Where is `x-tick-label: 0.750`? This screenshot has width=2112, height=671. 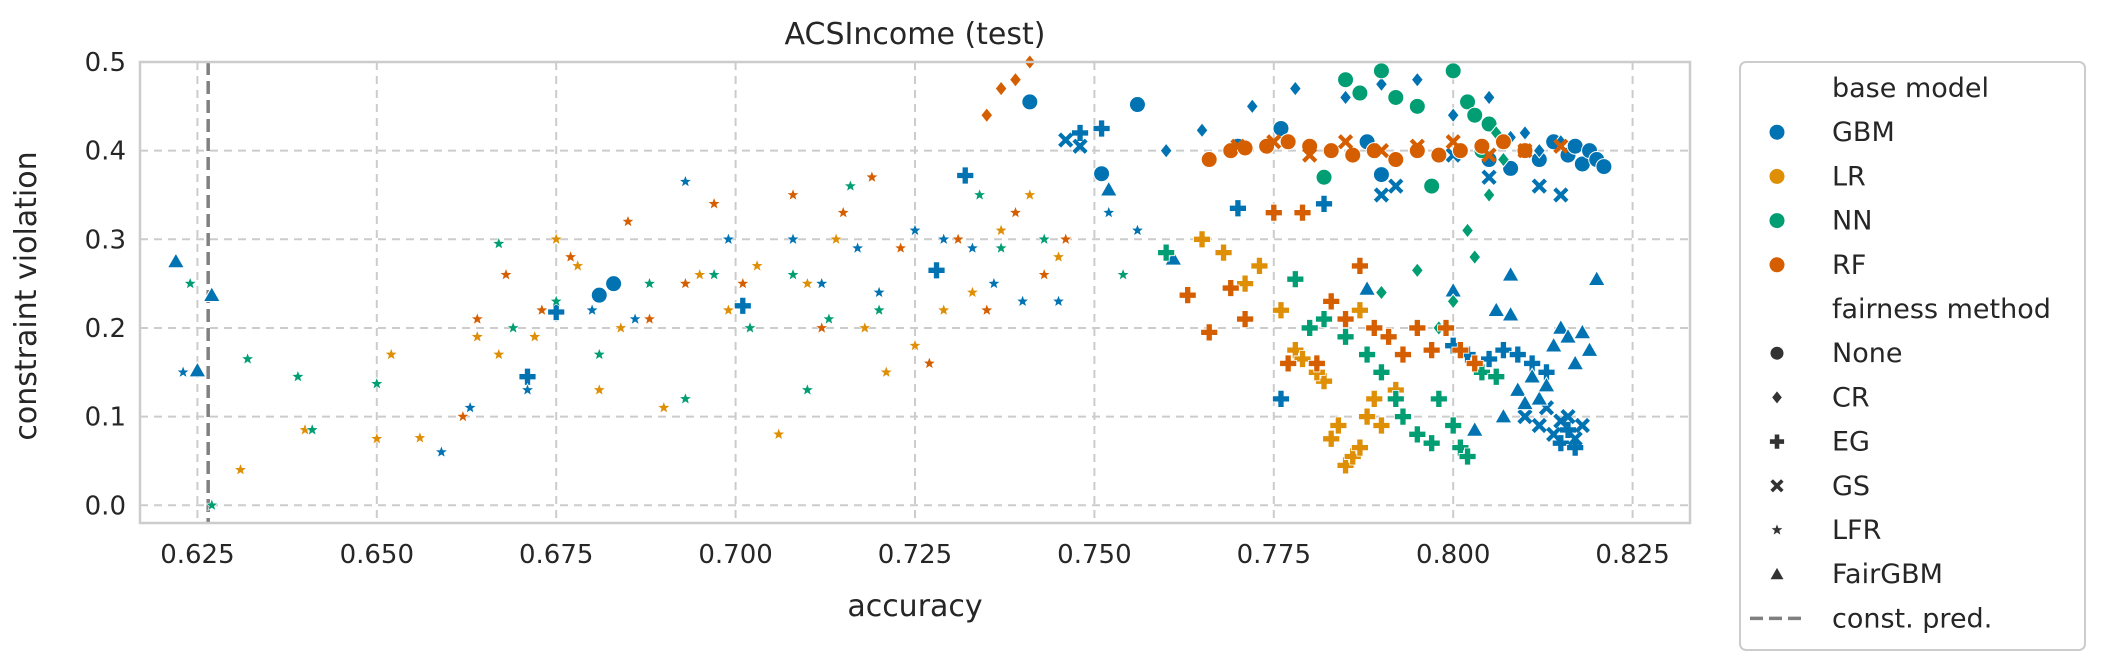
x-tick-label: 0.750 is located at coordinates (1094, 555).